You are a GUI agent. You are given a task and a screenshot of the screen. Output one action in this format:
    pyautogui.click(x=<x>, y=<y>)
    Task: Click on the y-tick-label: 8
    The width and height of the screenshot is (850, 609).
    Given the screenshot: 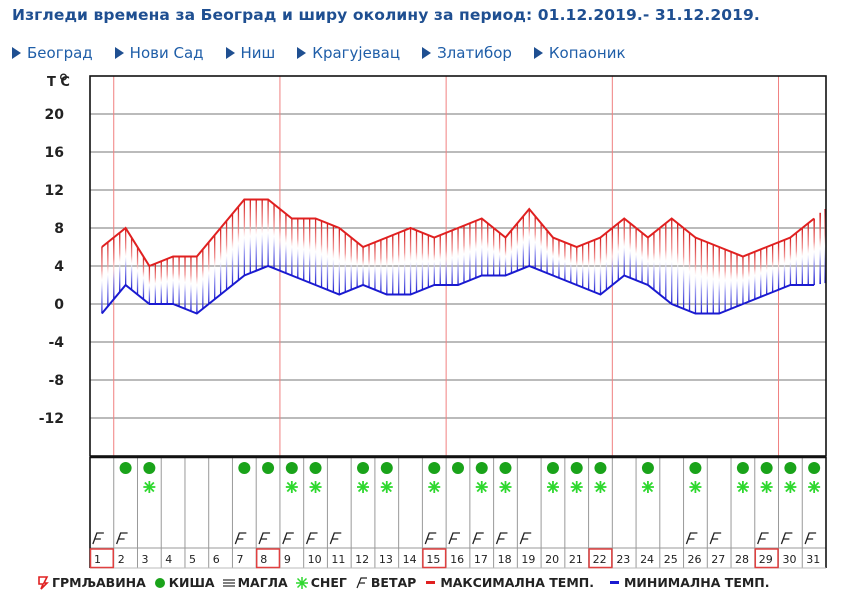 What is the action you would take?
    pyautogui.click(x=59, y=229)
    